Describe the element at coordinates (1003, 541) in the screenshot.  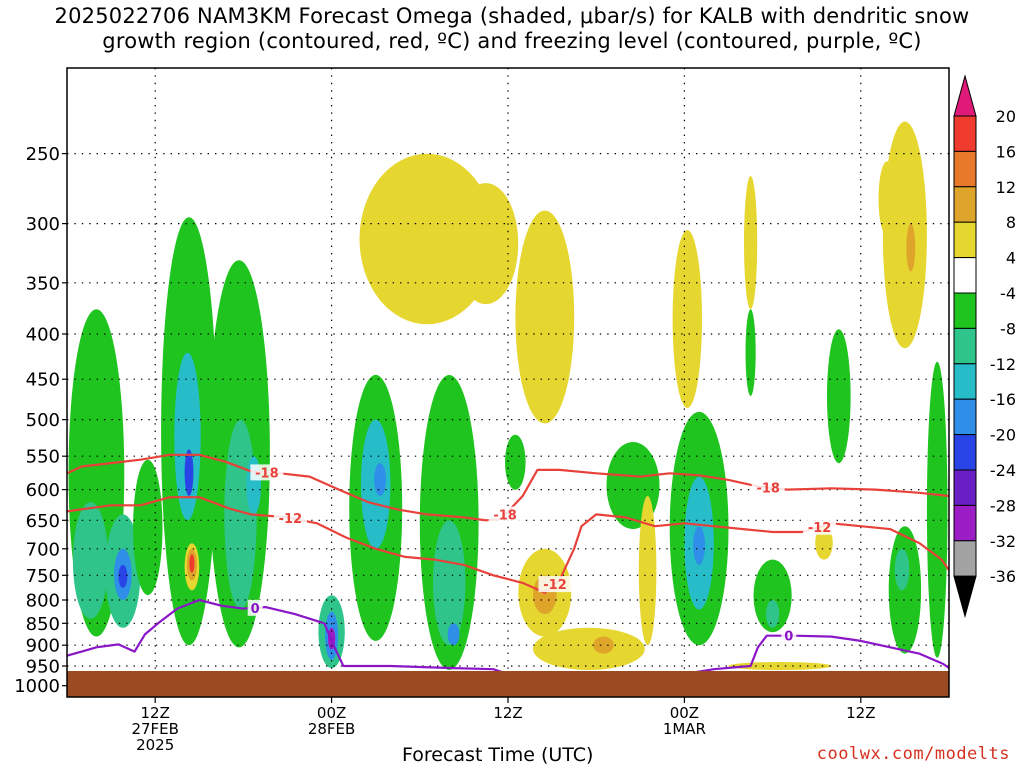
I see `colorbar-label: -32` at that location.